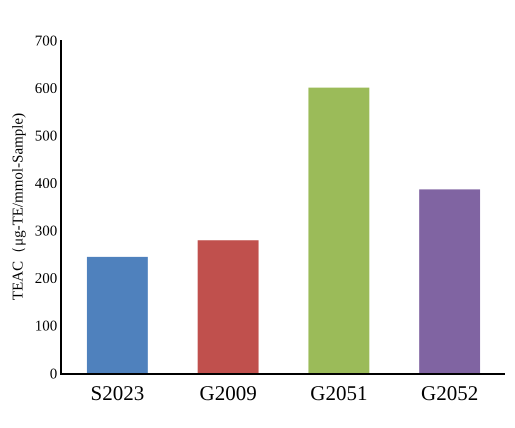  Describe the element at coordinates (117, 392) in the screenshot. I see `x-tick-label: S2023` at that location.